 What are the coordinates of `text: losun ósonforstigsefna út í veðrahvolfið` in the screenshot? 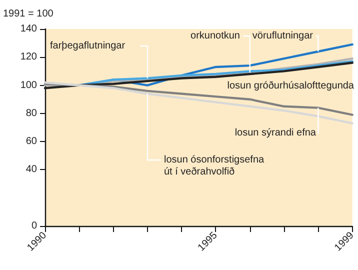 It's located at (214, 166).